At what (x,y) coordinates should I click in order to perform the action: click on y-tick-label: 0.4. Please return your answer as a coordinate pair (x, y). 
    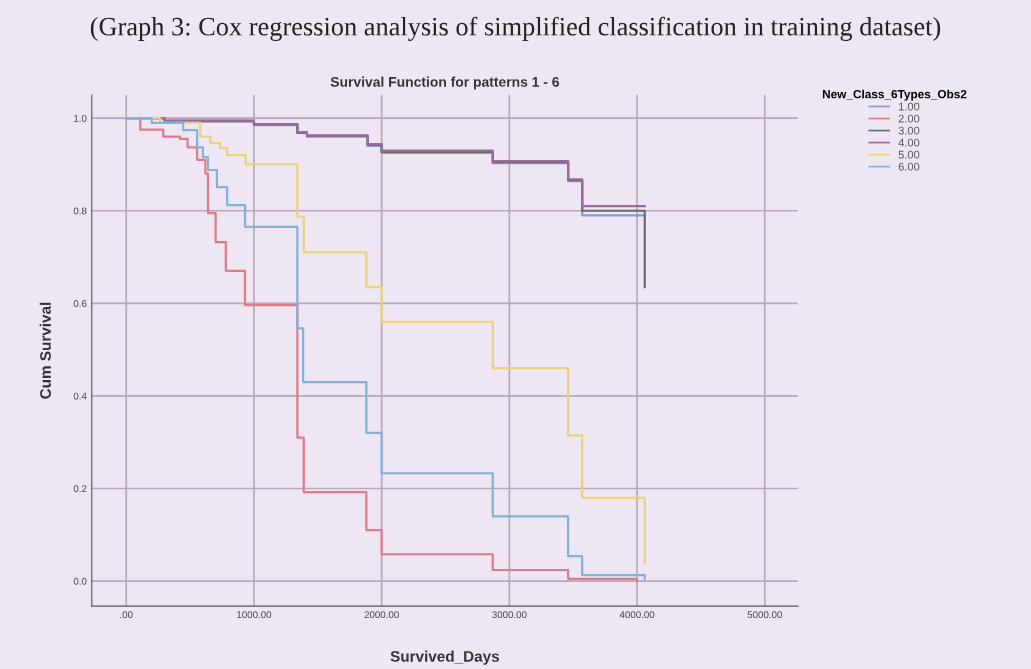
    Looking at the image, I should click on (80, 396).